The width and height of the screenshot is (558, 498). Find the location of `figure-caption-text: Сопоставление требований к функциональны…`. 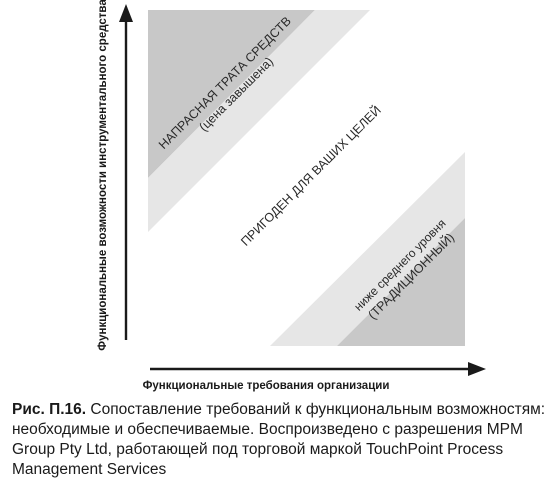

figure-caption-text: Сопоставление требований к функциональны… is located at coordinates (279, 439).